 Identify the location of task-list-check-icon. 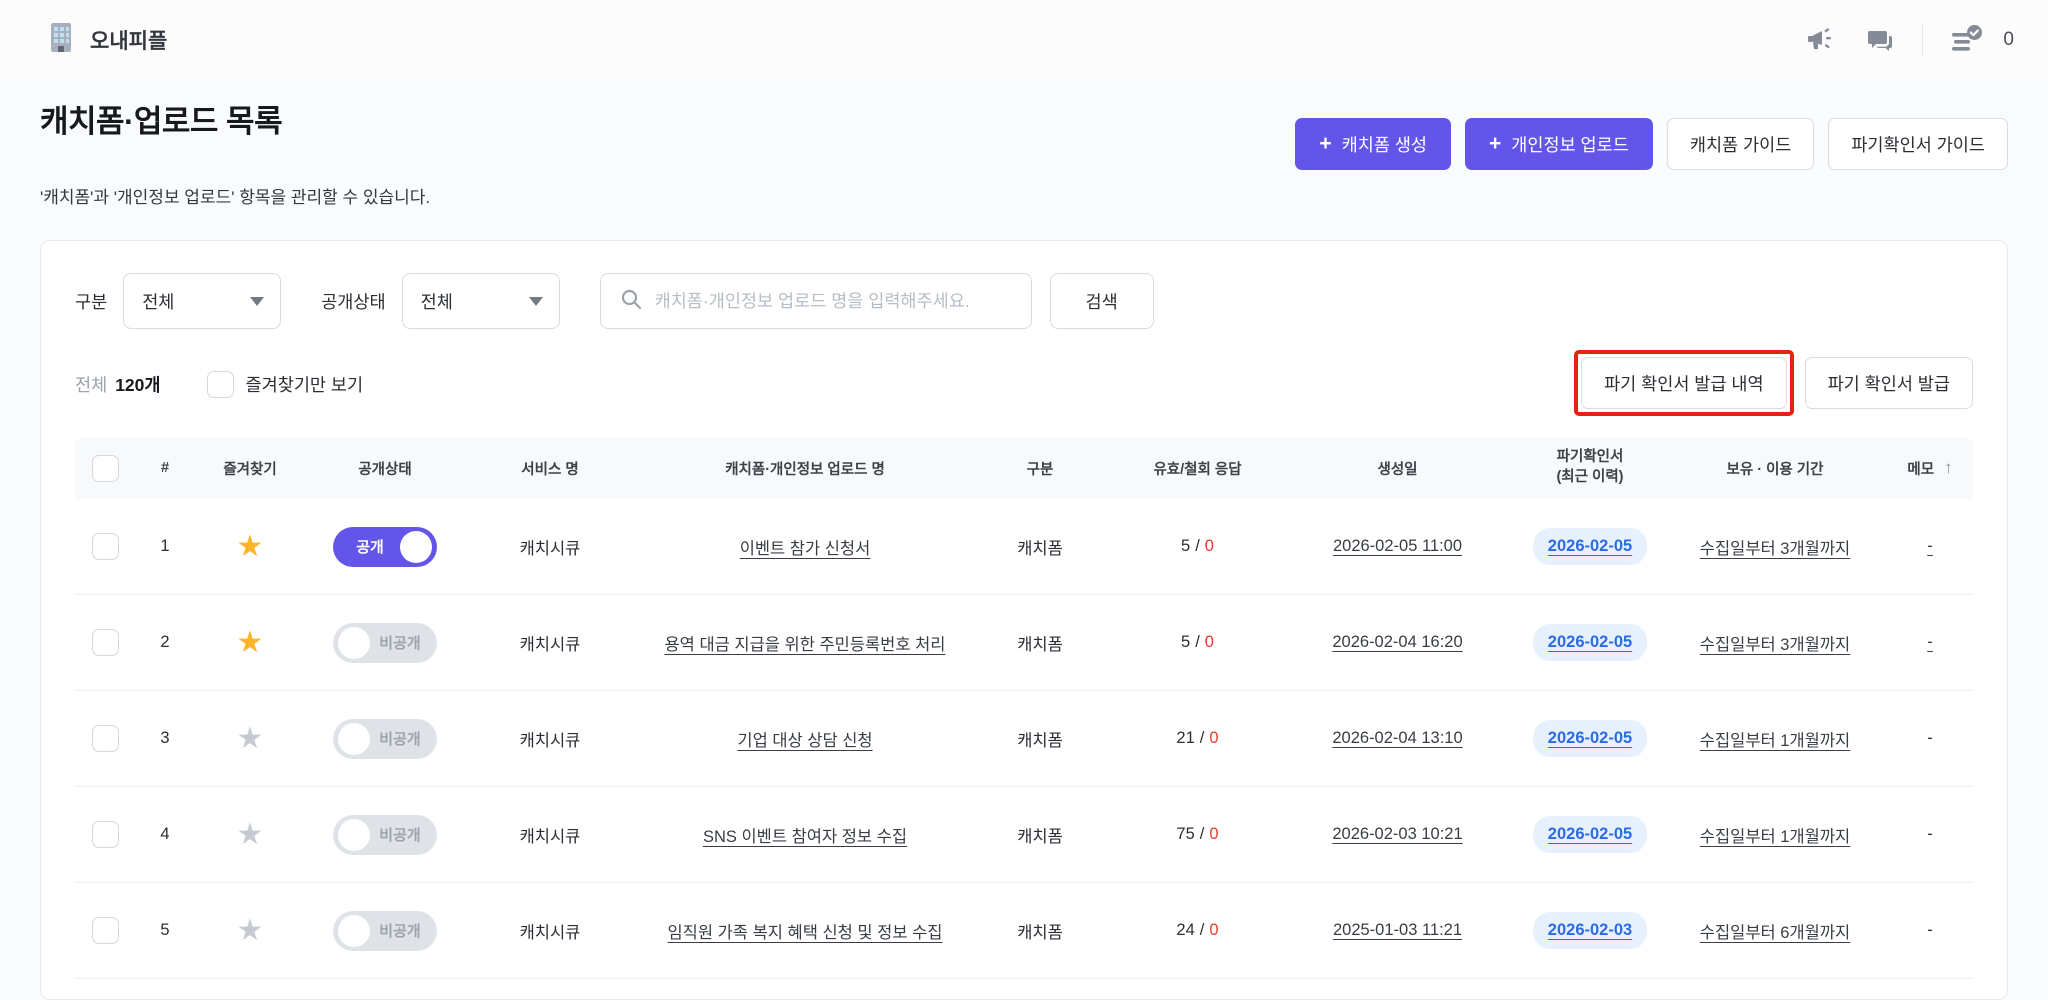
(1967, 40).